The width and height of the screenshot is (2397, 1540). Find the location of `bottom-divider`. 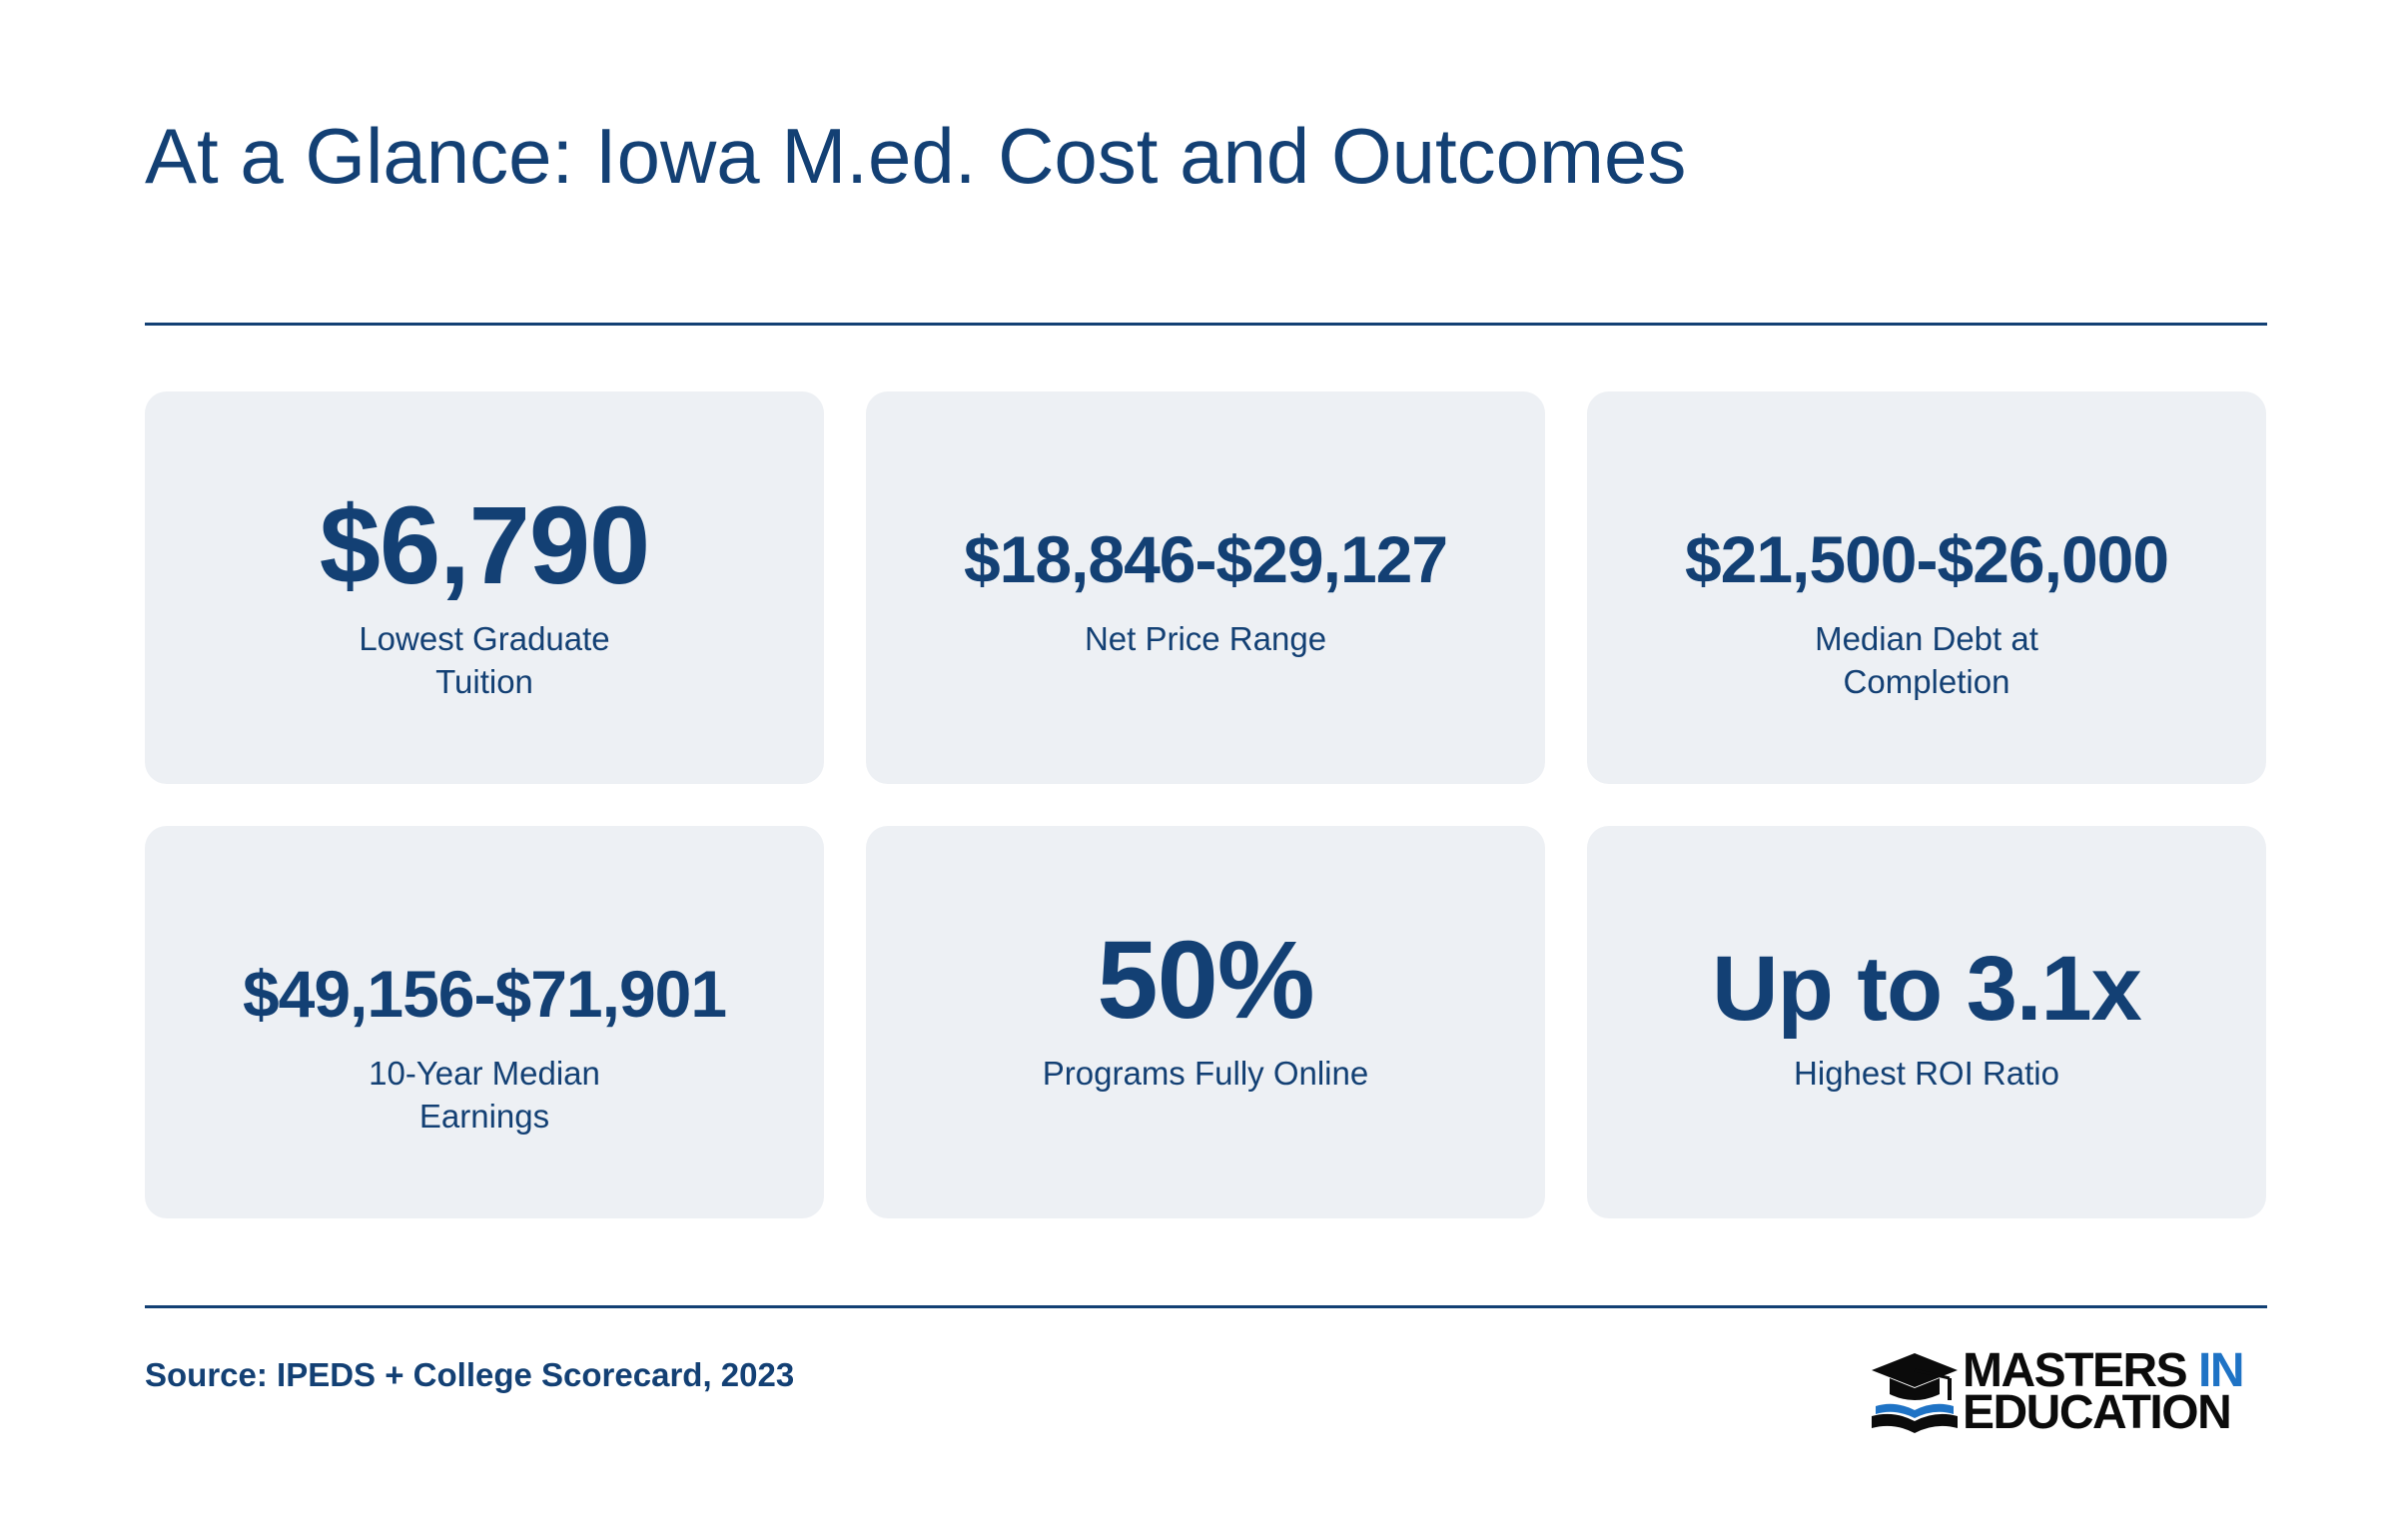

bottom-divider is located at coordinates (1206, 1307).